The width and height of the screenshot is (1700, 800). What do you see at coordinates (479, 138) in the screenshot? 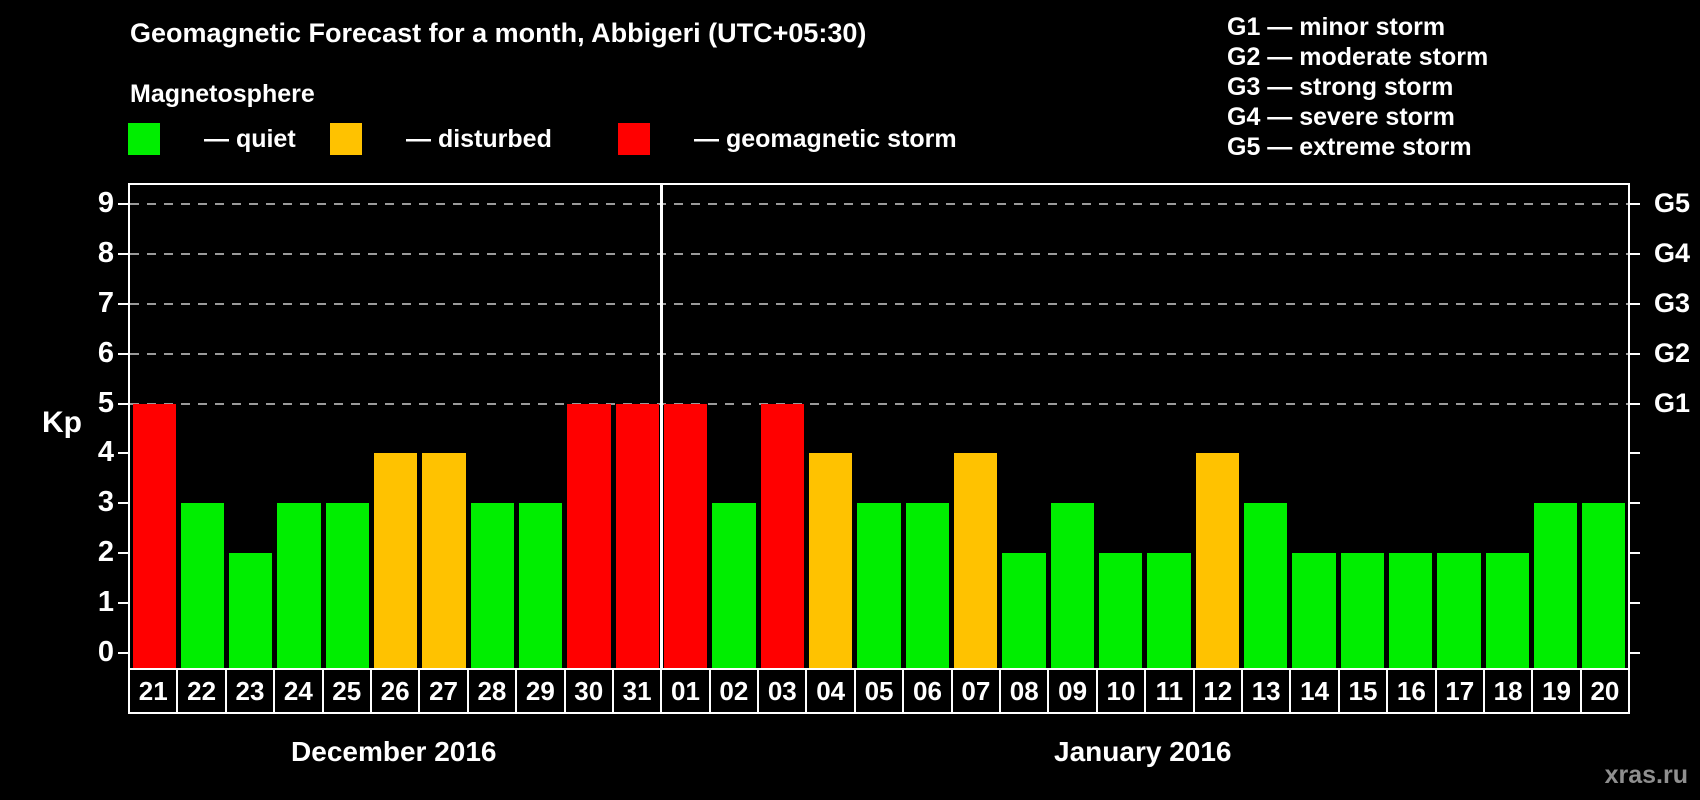
I see `legend-label-disturbed: — disturbed` at bounding box center [479, 138].